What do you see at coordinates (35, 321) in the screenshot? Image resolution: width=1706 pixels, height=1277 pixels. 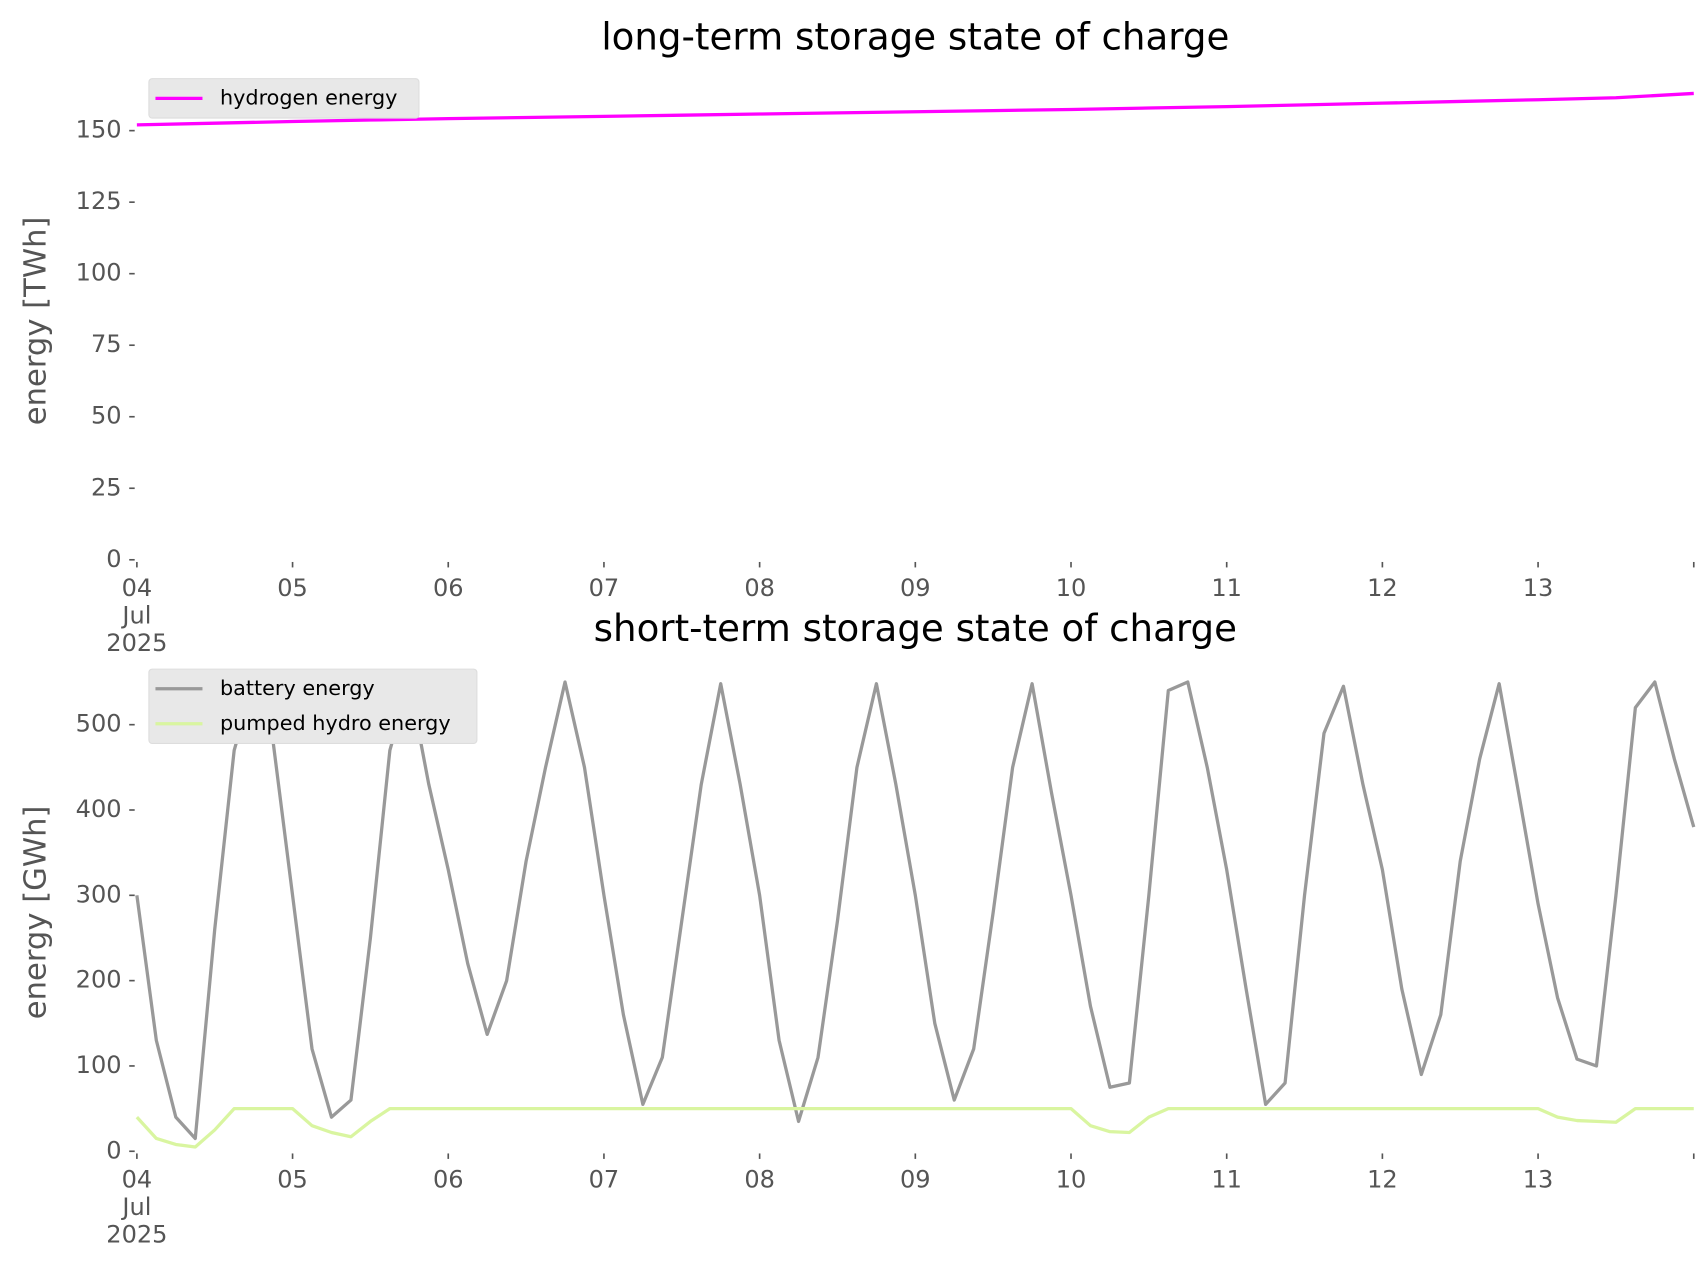 I see `y-axis-label: energy [TWh]` at bounding box center [35, 321].